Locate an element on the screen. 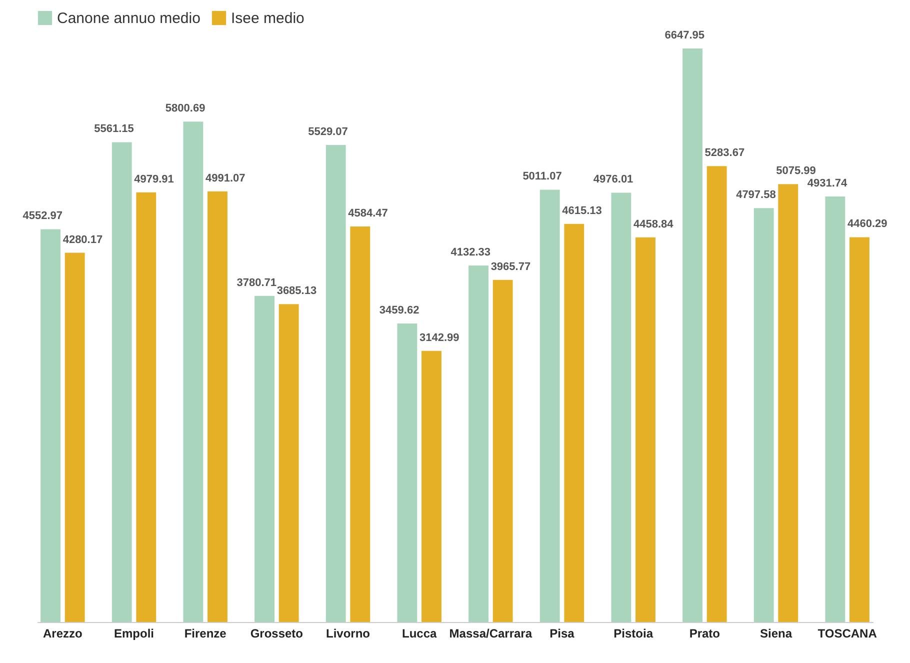  data-label: 5075.99 is located at coordinates (796, 171).